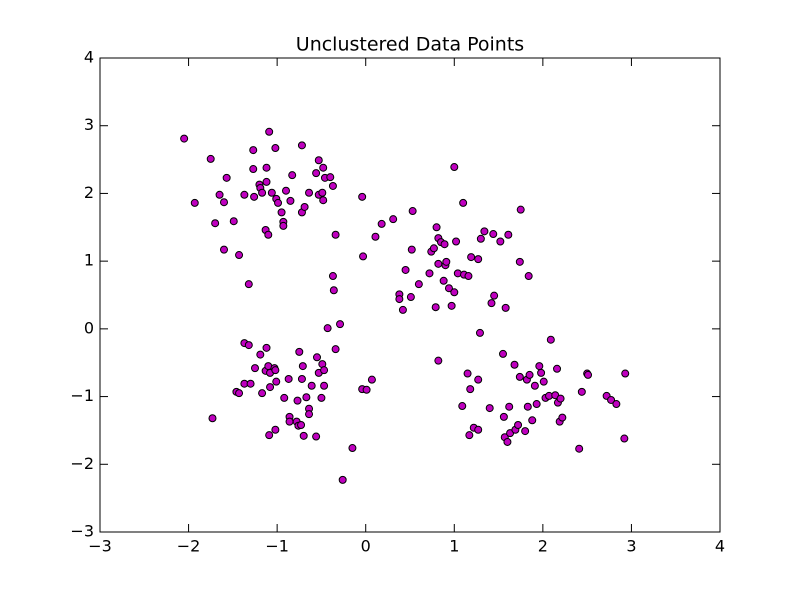 The image size is (800, 592). Describe the element at coordinates (631, 546) in the screenshot. I see `x-tick-label: 3` at that location.